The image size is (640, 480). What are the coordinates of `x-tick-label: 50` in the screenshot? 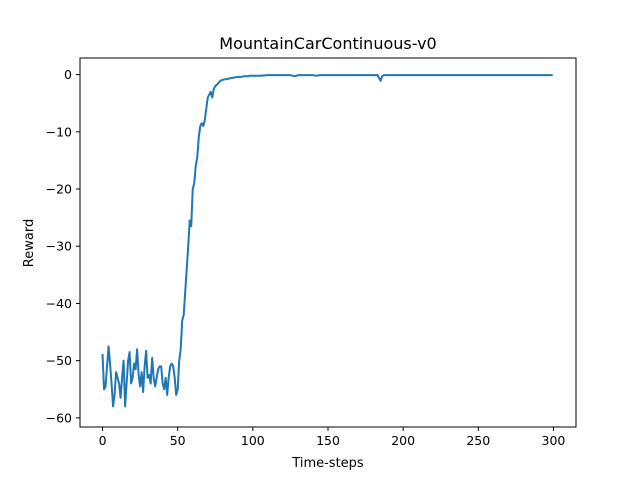 It's located at (178, 440).